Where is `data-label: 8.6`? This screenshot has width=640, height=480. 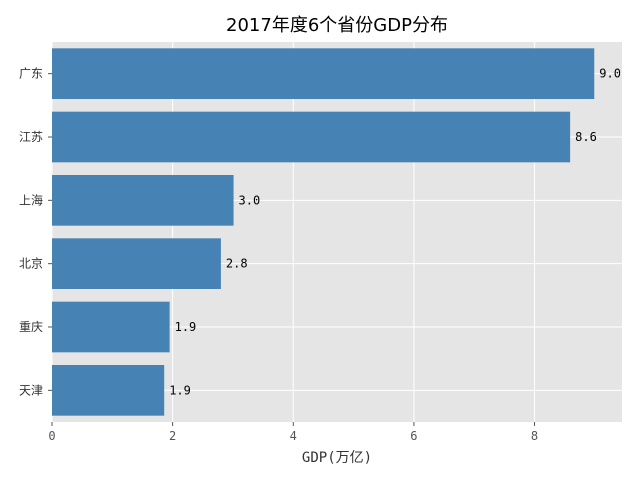 data-label: 8.6 is located at coordinates (586, 137).